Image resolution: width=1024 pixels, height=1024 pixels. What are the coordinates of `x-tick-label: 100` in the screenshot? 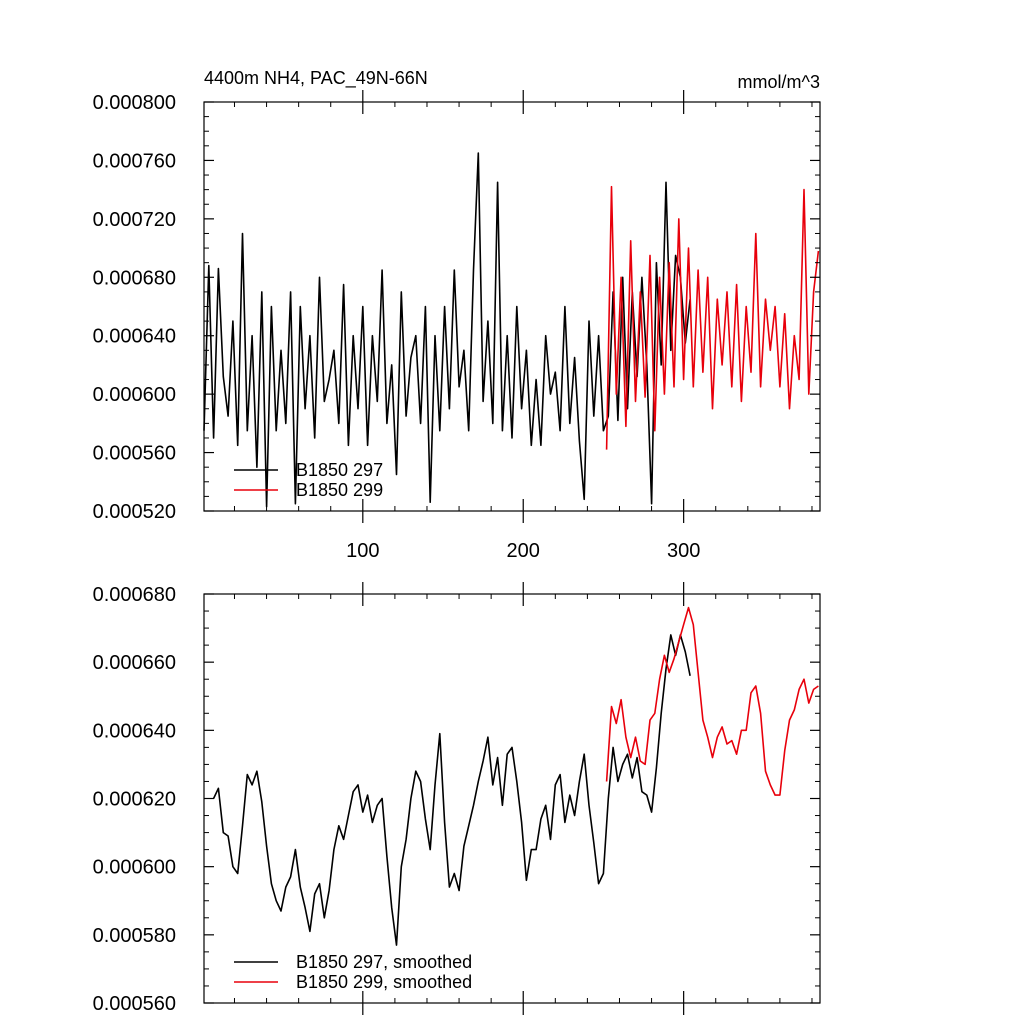 It's located at (362, 551).